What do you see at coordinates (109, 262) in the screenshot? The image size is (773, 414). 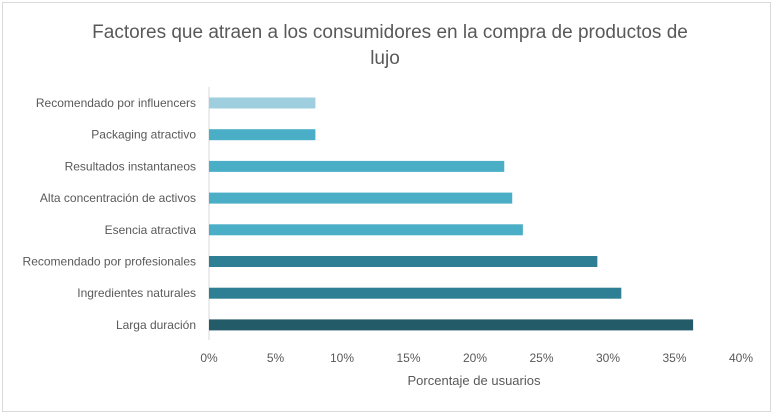 I see `category-label: Recomendado por profesionales` at bounding box center [109, 262].